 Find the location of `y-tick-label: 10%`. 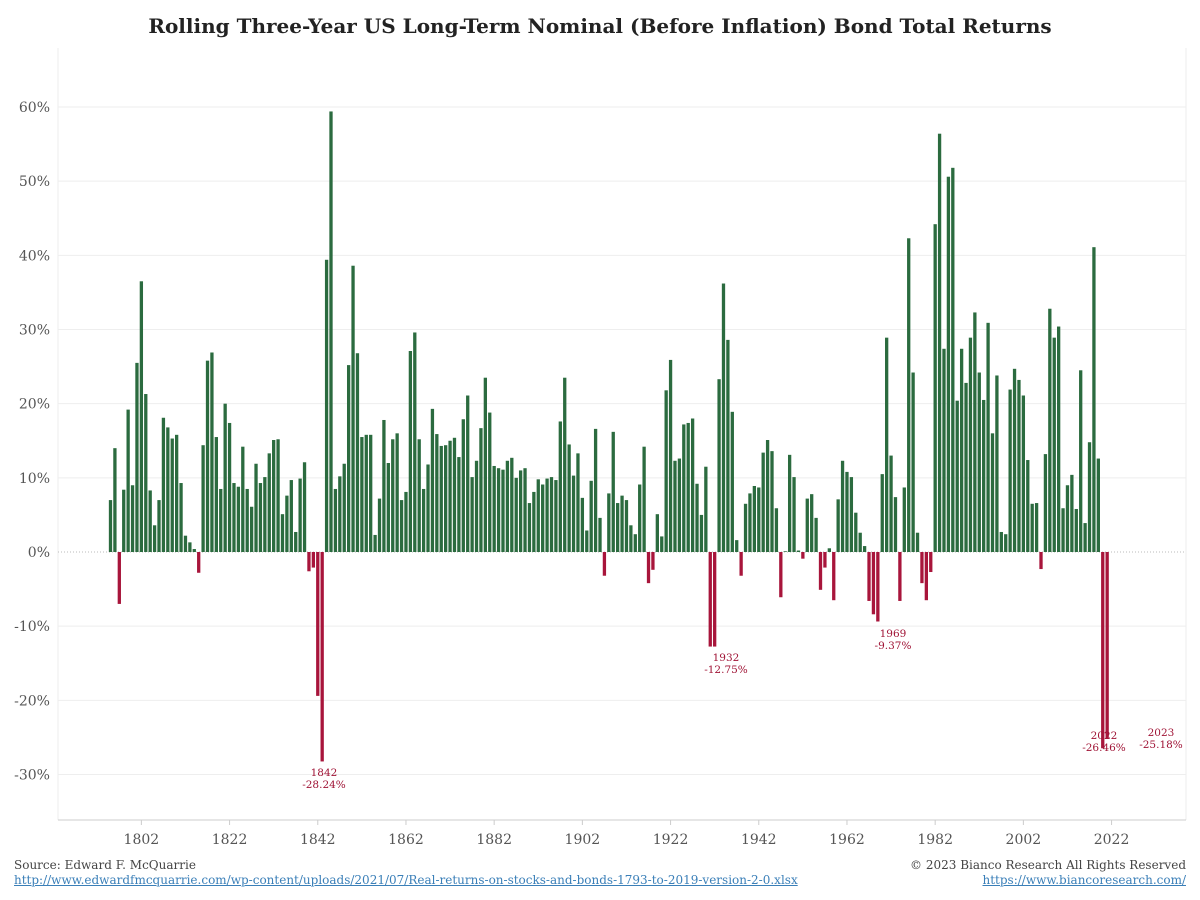

y-tick-label: 10% is located at coordinates (34, 479).